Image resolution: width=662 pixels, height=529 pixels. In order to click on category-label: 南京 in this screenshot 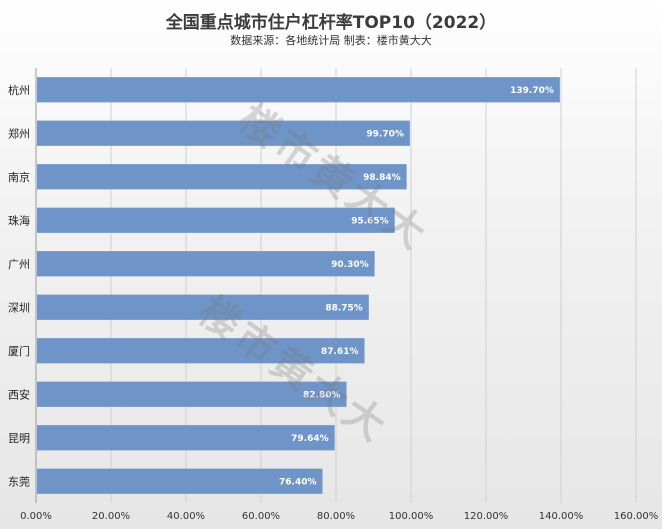, I will do `click(19, 177)`.